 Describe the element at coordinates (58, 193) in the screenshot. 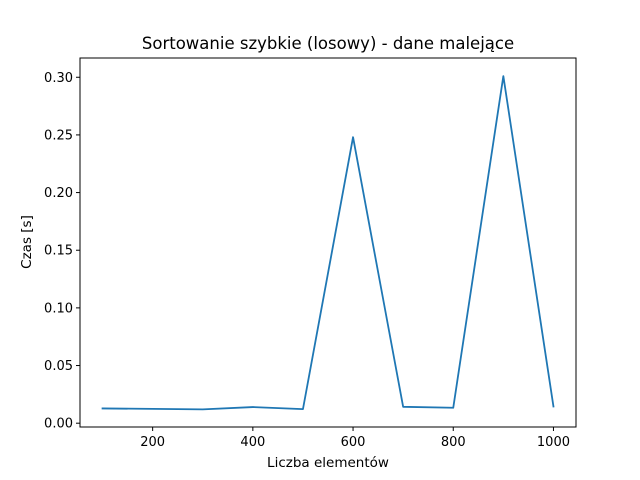

I see `y-tick-label: 0.20` at that location.